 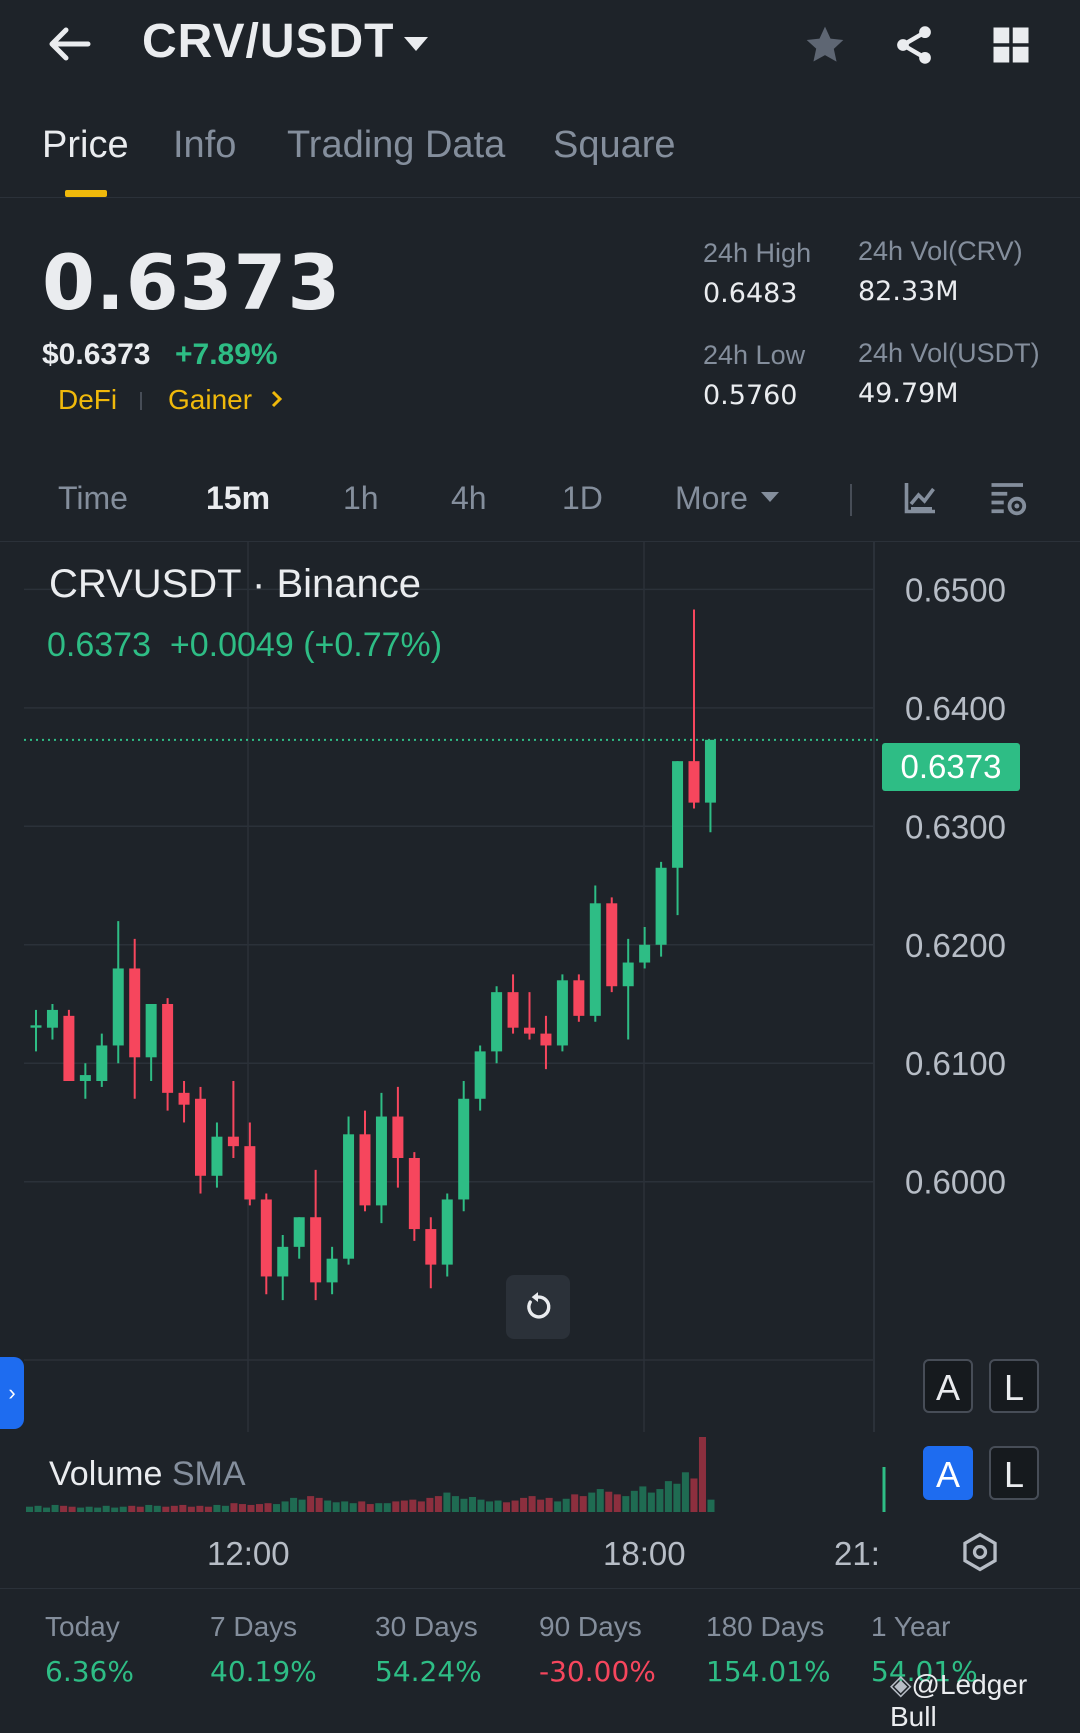 I want to click on reset-icon, so click(x=539, y=1305).